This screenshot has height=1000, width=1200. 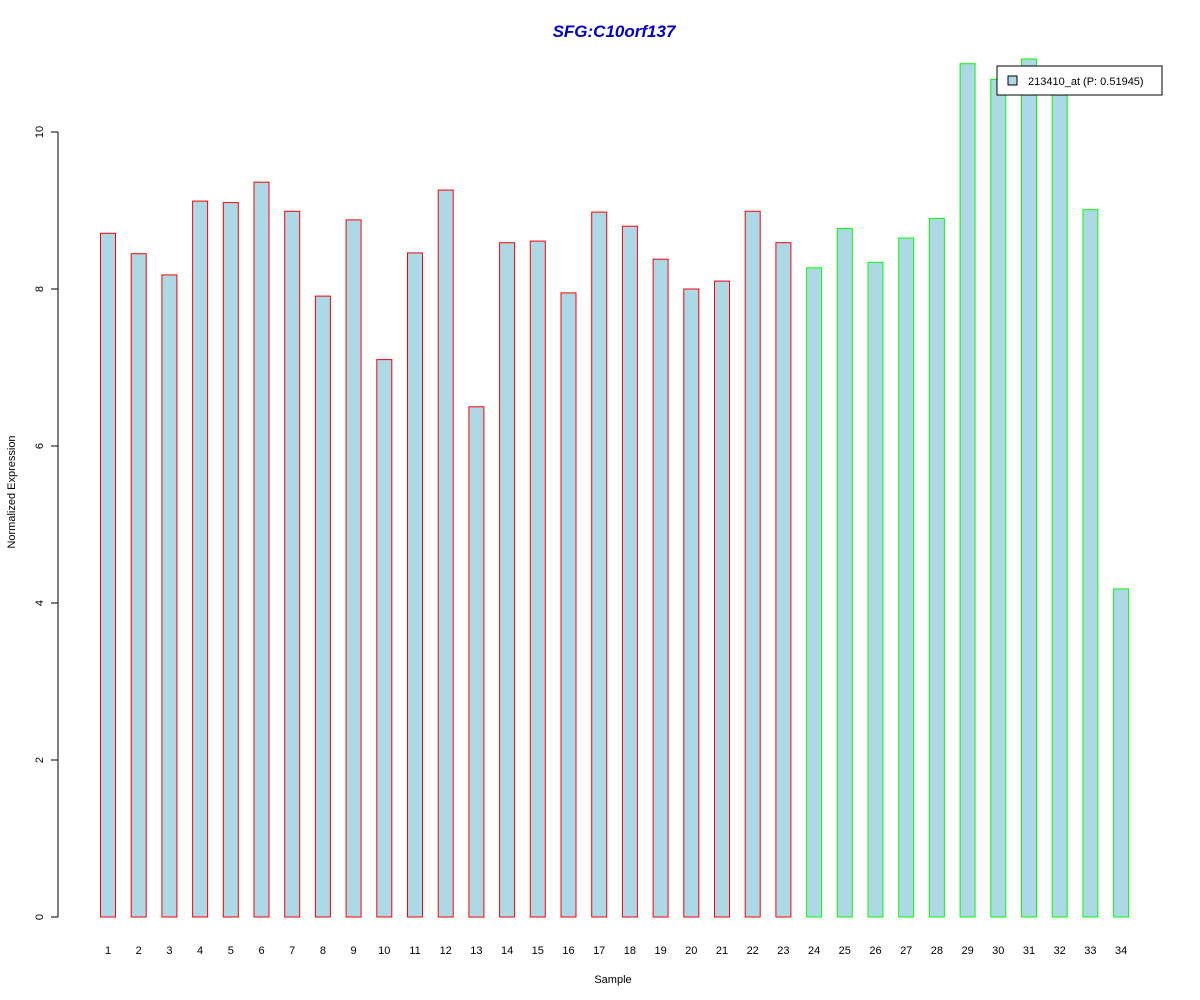 What do you see at coordinates (292, 951) in the screenshot?
I see `x-tick-label: 7` at bounding box center [292, 951].